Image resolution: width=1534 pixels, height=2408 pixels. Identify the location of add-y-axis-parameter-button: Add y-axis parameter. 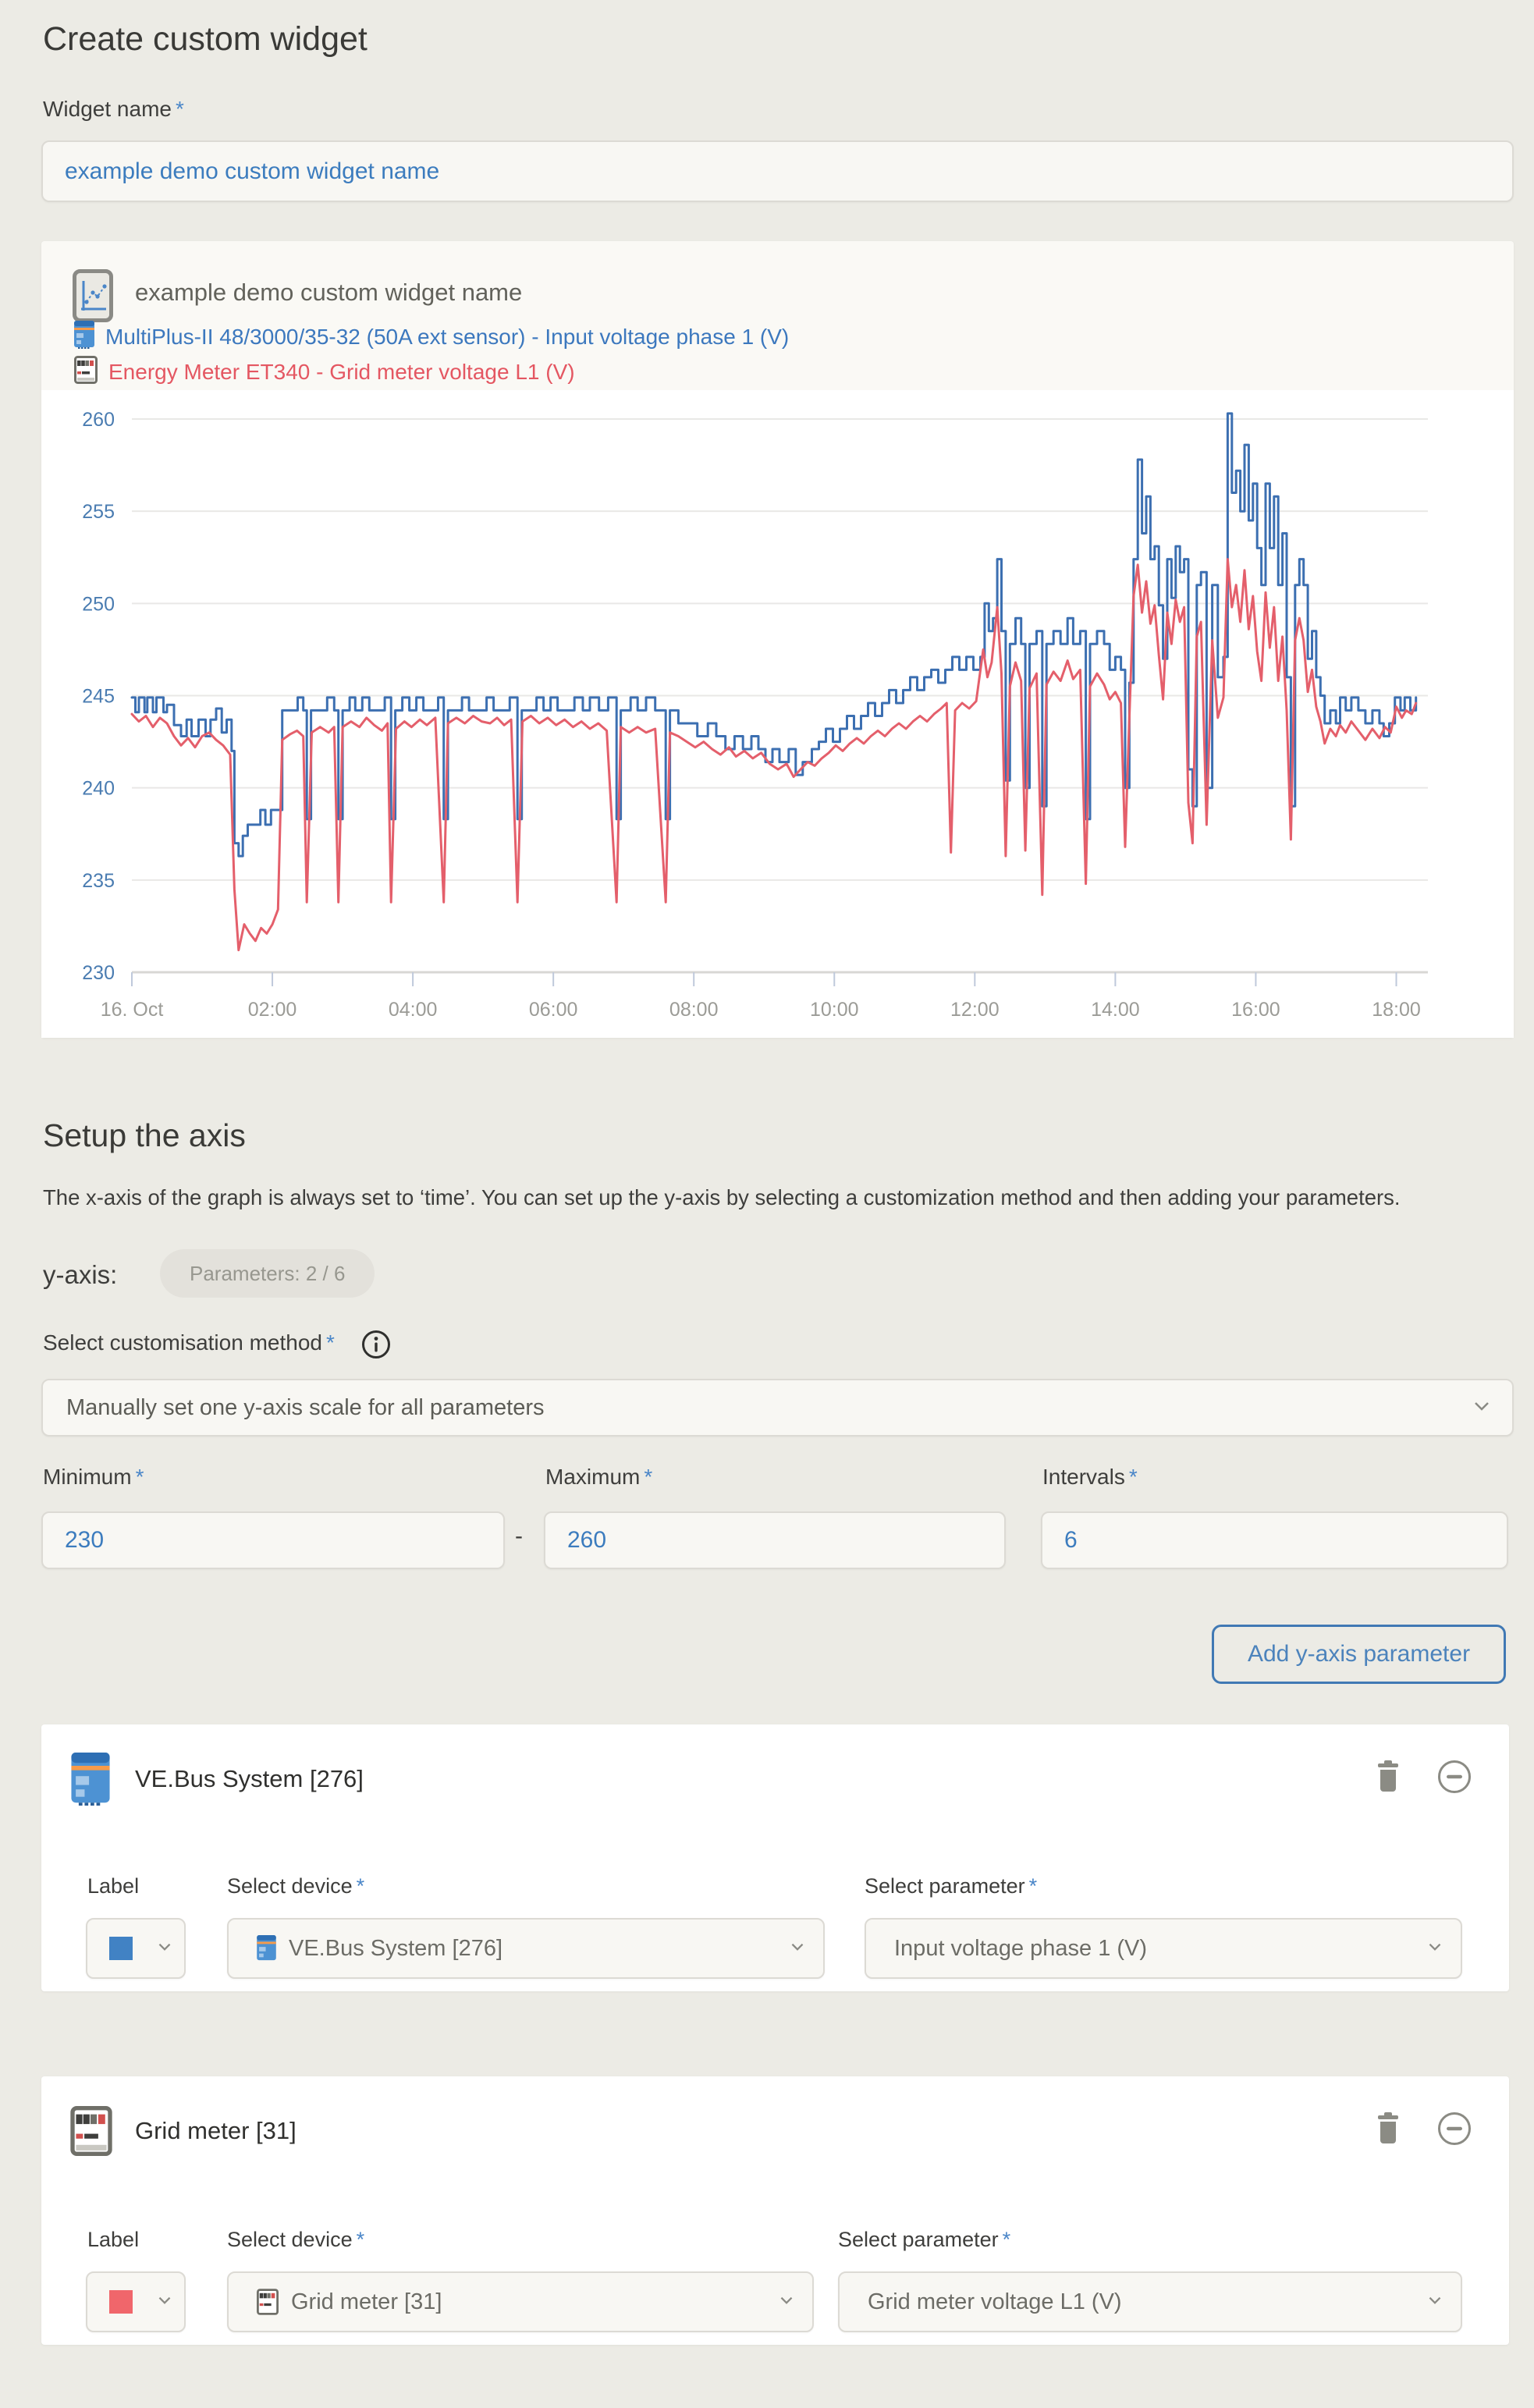
(1359, 1654).